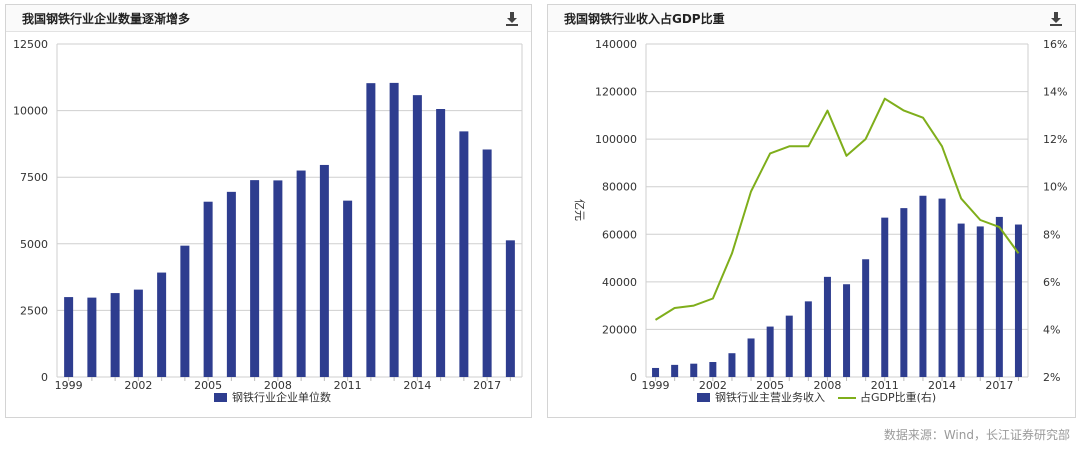 The image size is (1080, 449). I want to click on y-tick-label: 2500, so click(34, 310).